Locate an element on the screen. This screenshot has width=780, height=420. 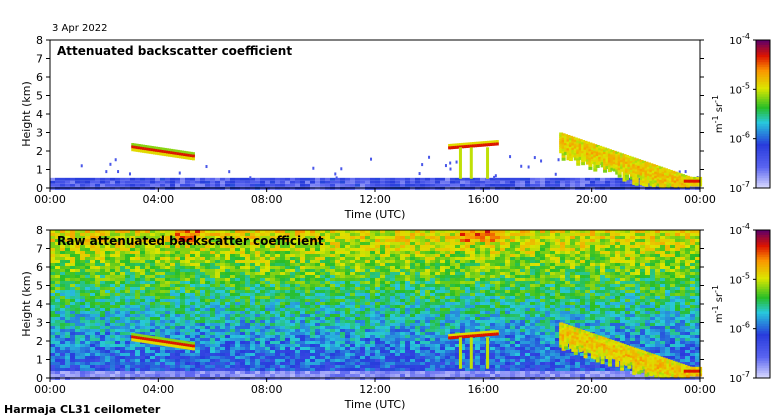
colorbar-segment is located at coordinates (763, 91).